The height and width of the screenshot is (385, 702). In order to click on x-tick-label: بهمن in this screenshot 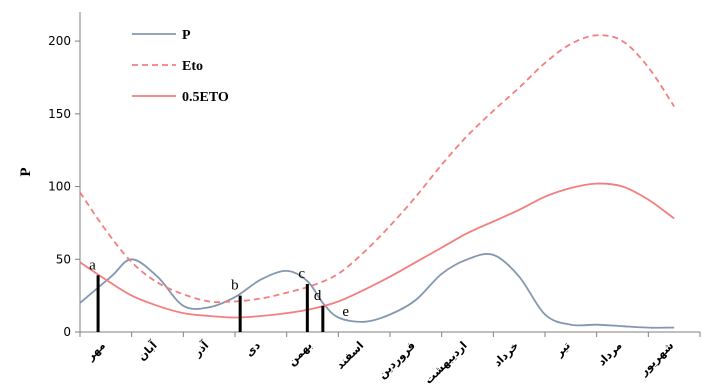, I will do `click(299, 353)`.